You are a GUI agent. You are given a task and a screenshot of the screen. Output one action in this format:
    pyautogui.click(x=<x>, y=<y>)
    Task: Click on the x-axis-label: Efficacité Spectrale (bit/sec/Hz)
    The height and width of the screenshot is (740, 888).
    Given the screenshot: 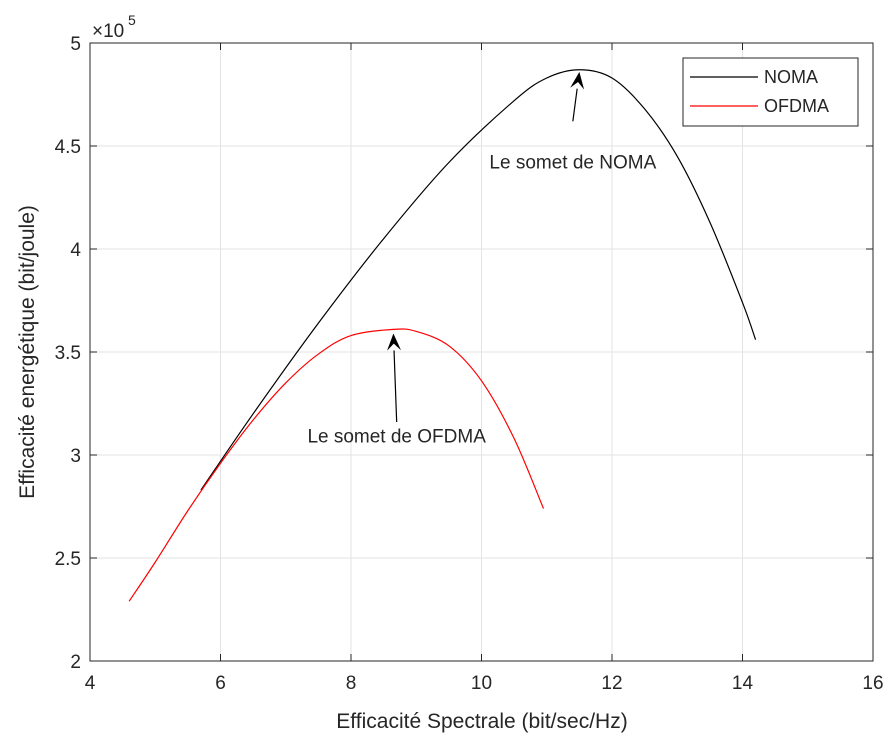 What is the action you would take?
    pyautogui.click(x=481, y=721)
    